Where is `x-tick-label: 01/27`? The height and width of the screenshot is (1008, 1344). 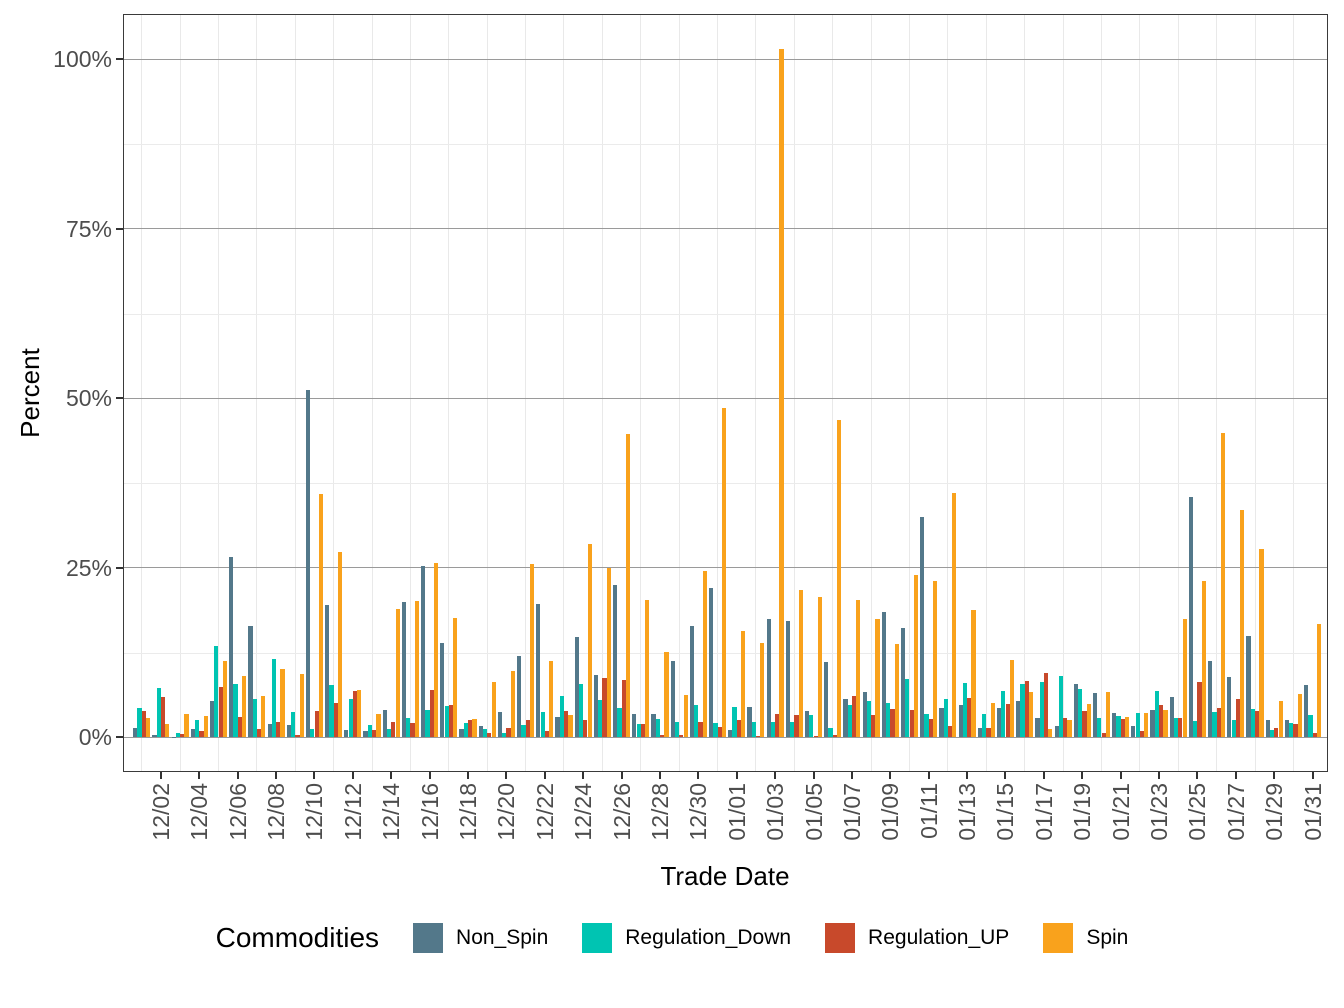 x-tick-label: 01/27 is located at coordinates (1235, 812).